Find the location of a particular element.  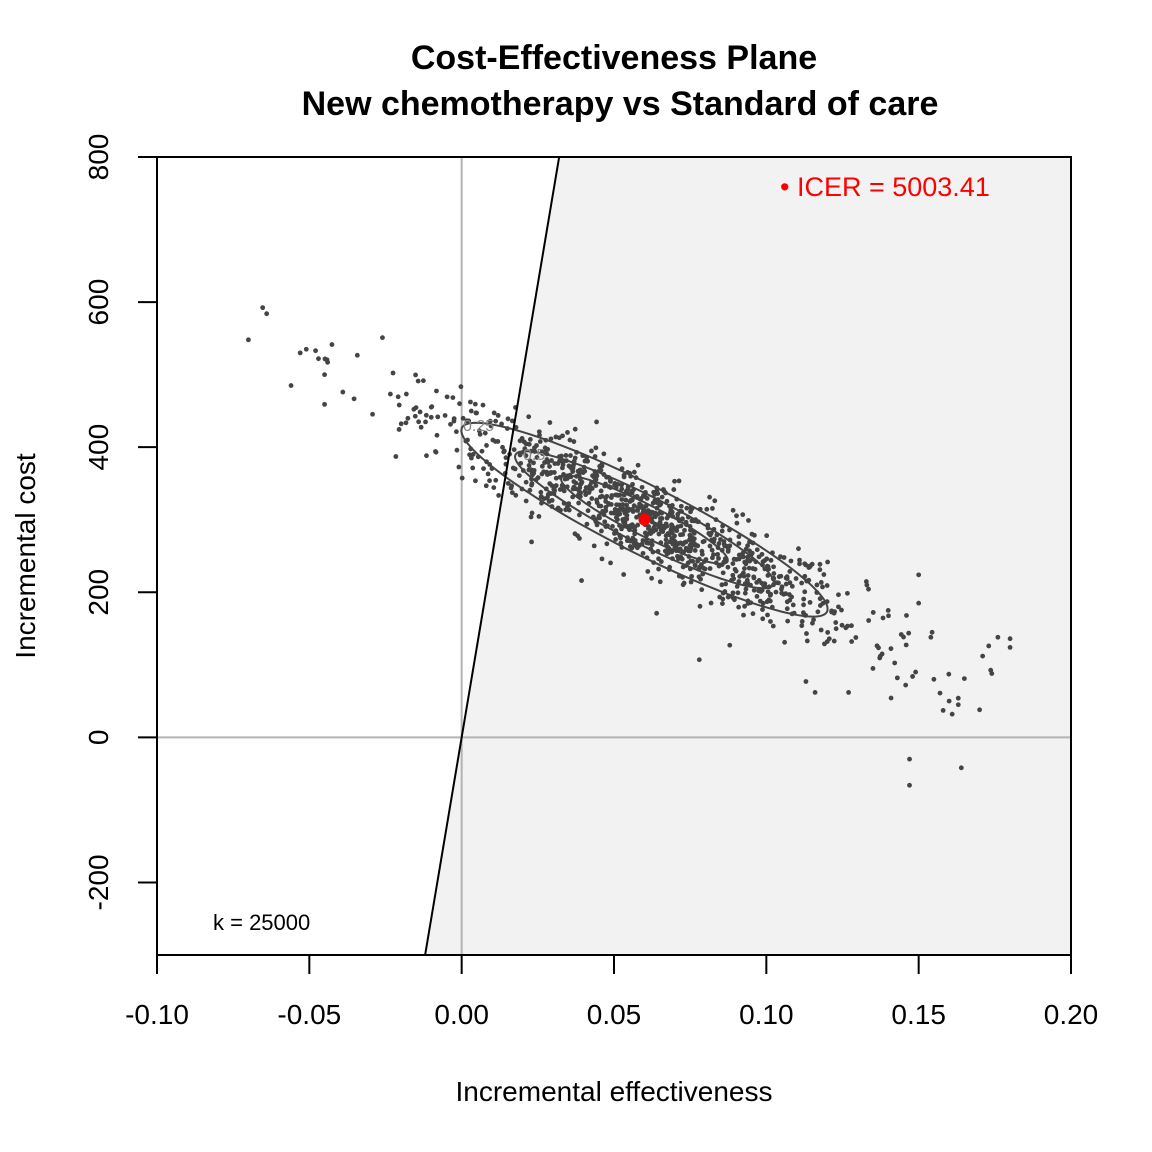

y-tick-label: 400 is located at coordinates (98, 447).